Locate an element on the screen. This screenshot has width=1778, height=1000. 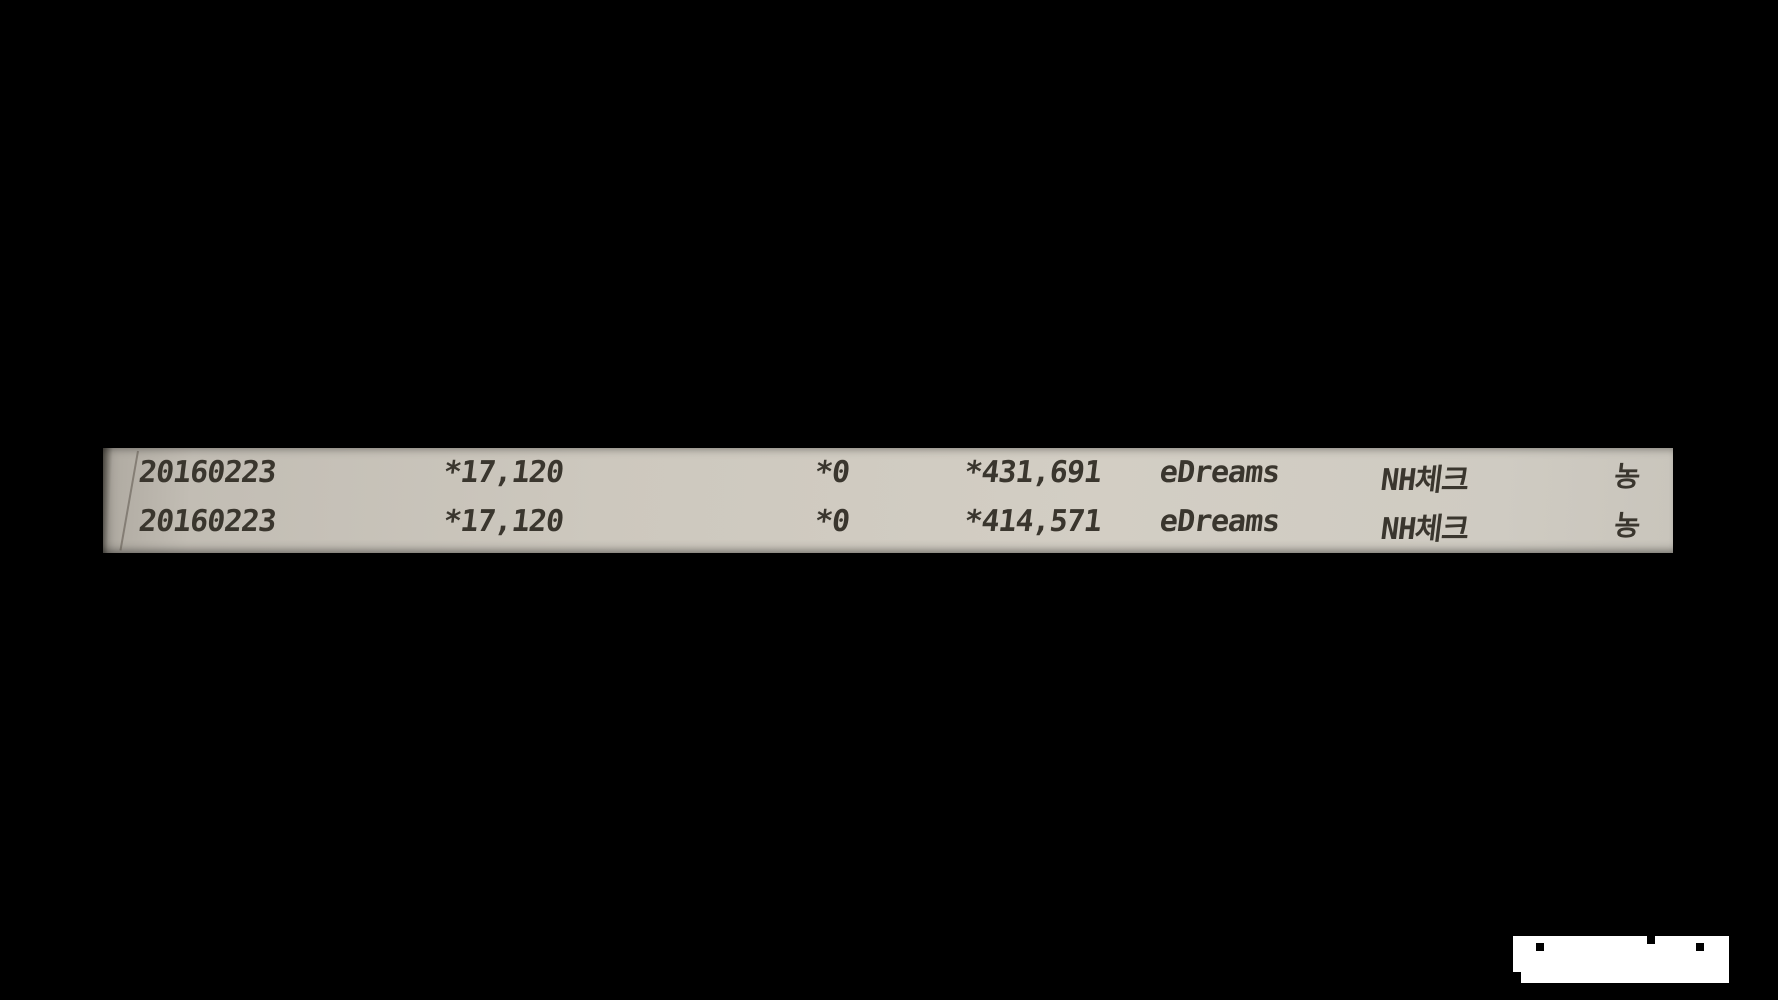
balance-amount: *431,691 is located at coordinates (1033, 472).